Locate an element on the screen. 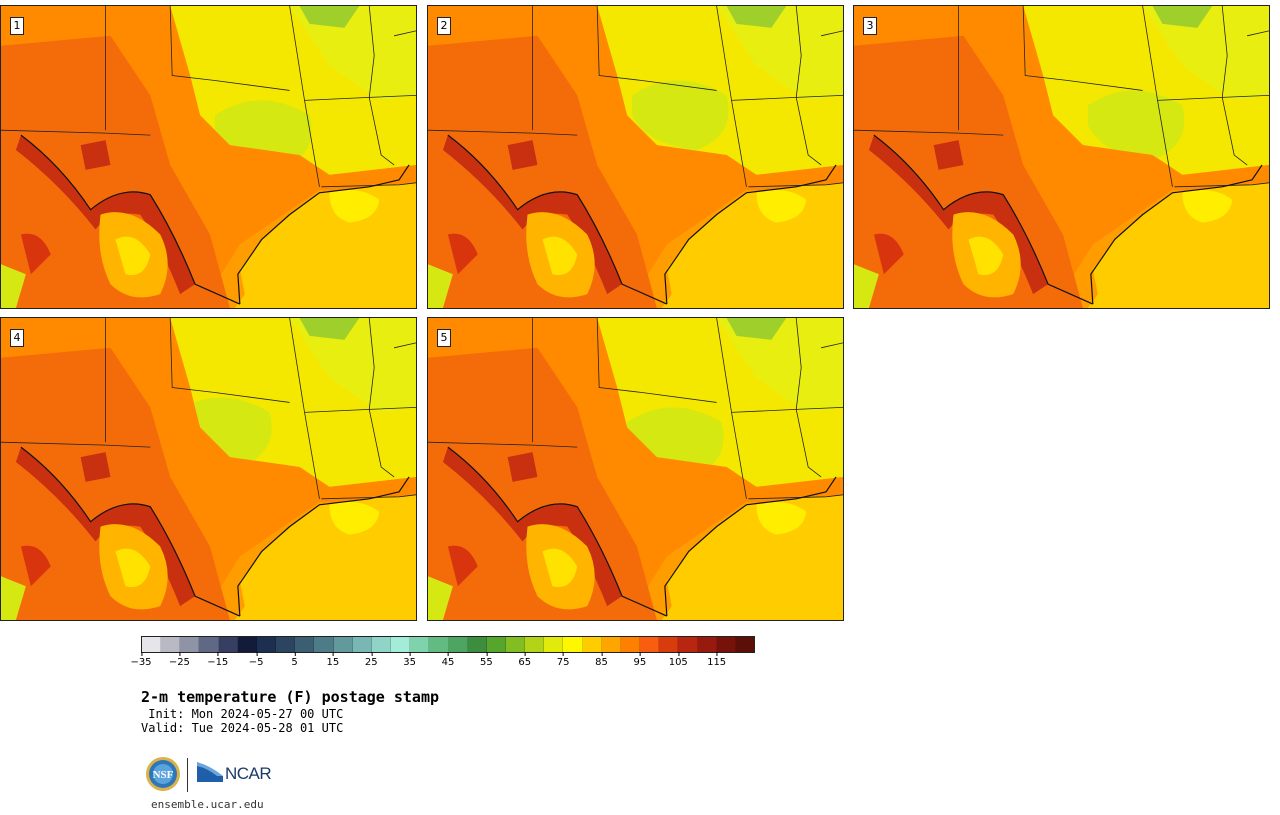 This screenshot has height=815, width=1280. colorbar-tick-label: 15 is located at coordinates (333, 660).